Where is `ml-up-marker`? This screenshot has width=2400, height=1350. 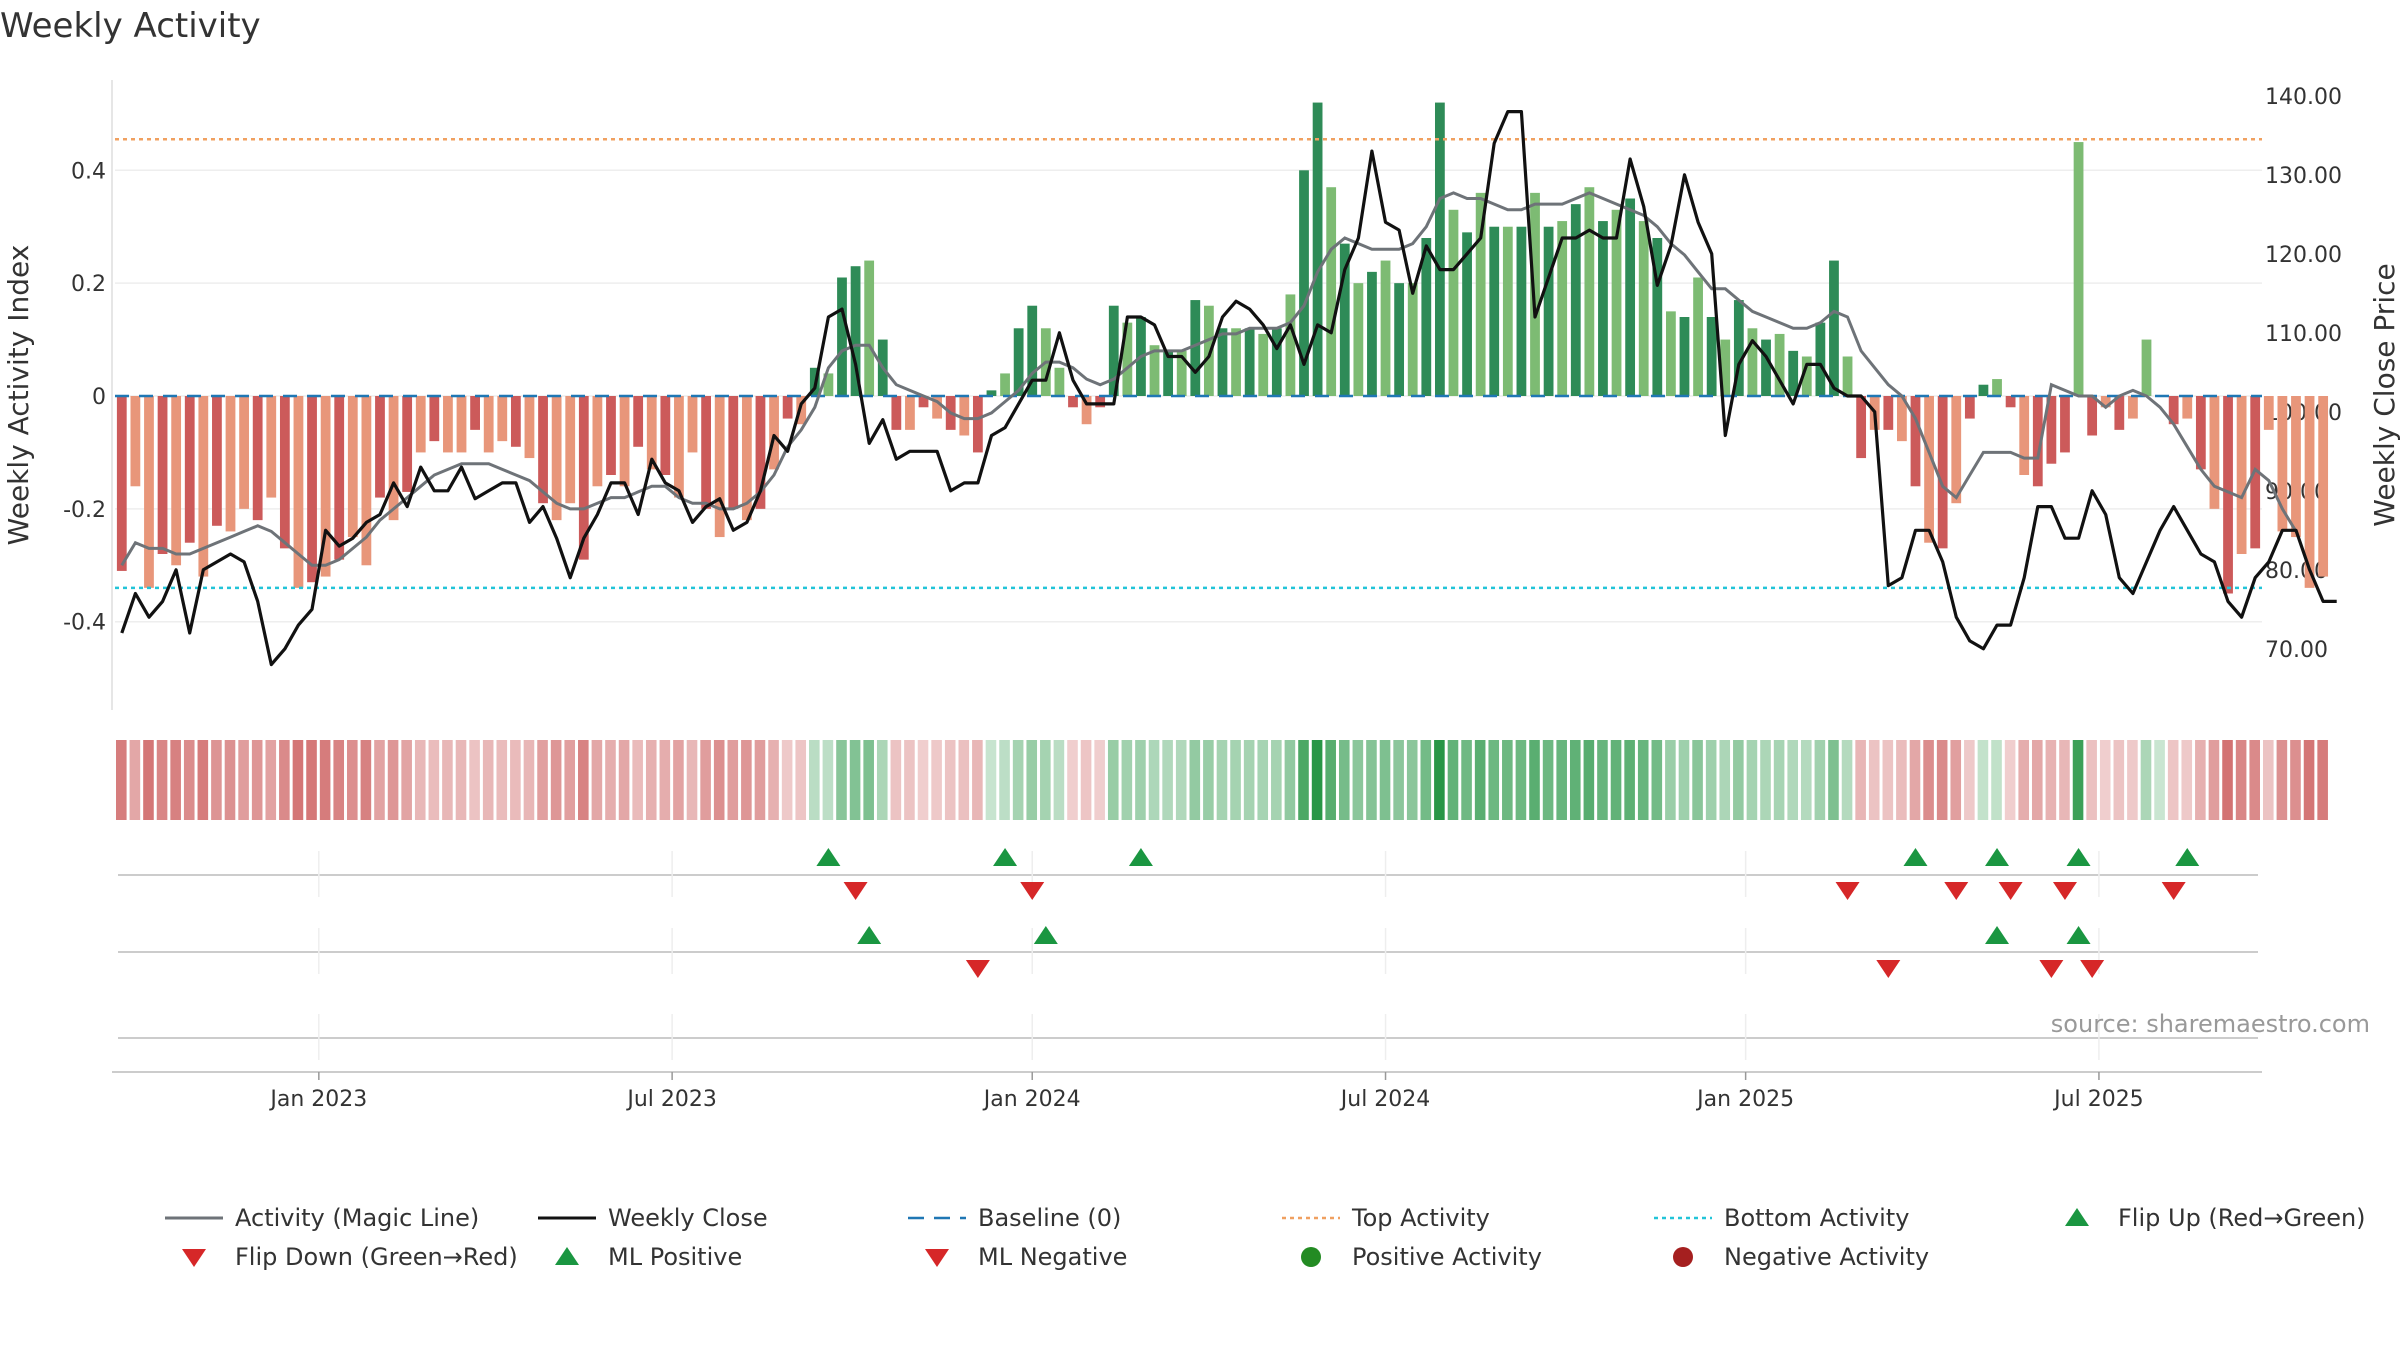
ml-up-marker is located at coordinates (2078, 935).